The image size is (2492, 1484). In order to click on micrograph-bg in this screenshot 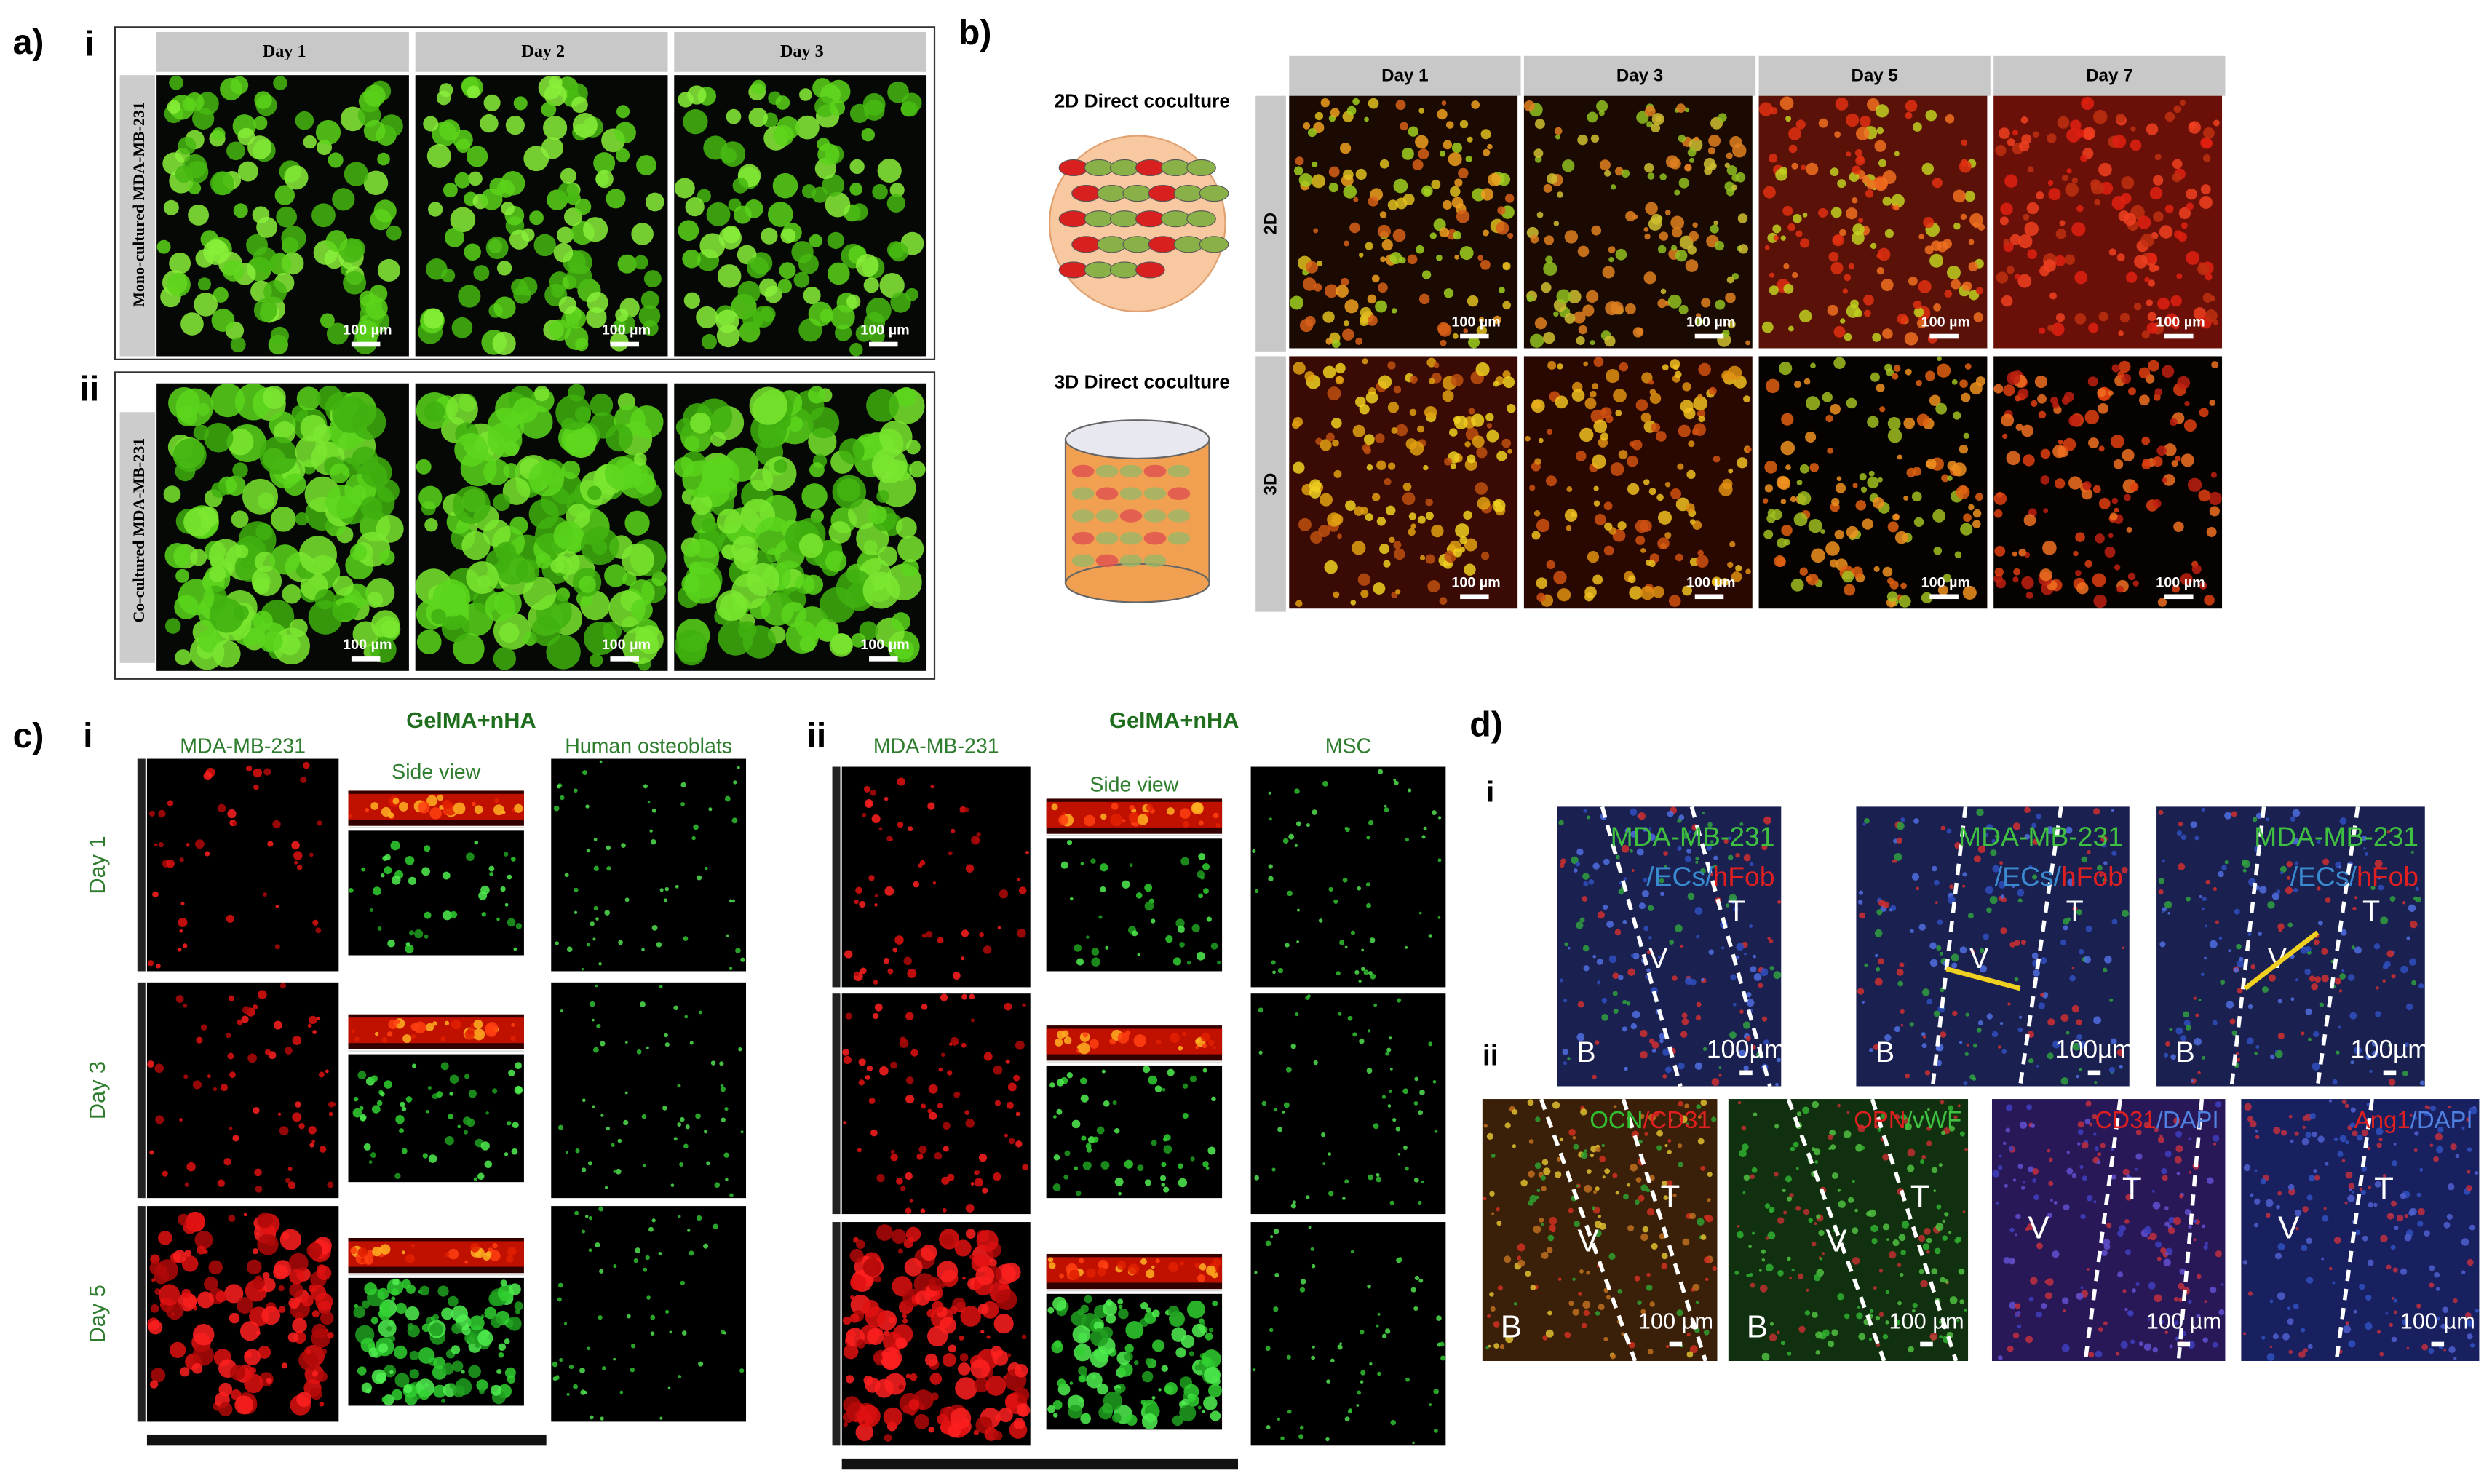, I will do `click(649, 1090)`.